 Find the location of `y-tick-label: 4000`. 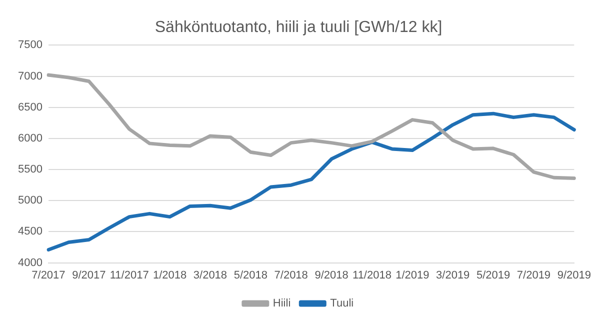

y-tick-label: 4000 is located at coordinates (30, 262).